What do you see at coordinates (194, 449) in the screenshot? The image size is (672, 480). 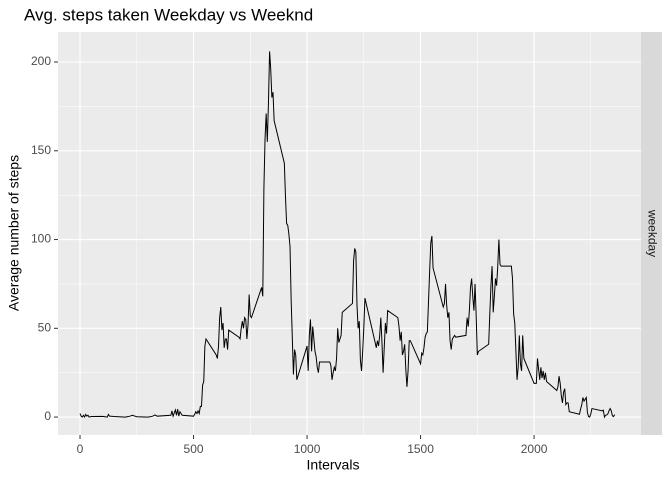 I see `x-tick-label: 500` at bounding box center [194, 449].